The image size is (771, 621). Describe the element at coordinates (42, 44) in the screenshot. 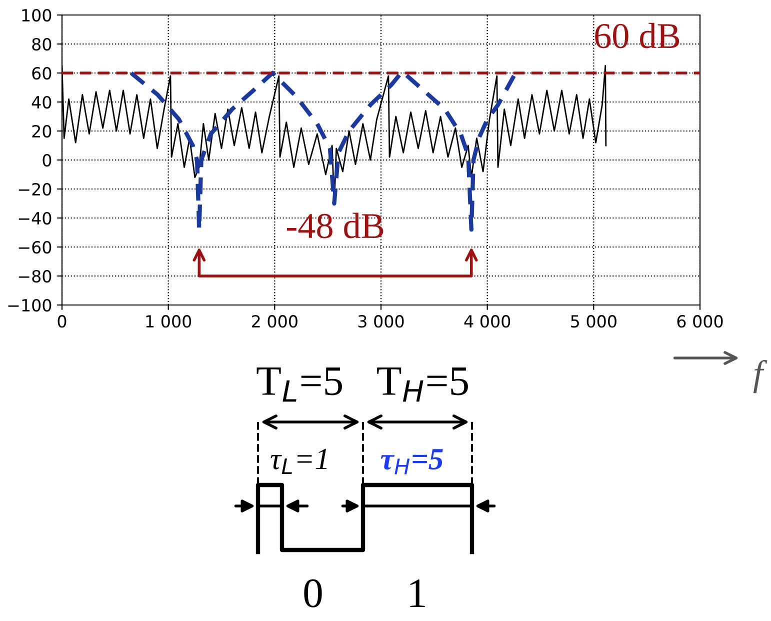

I see `y-tick-label: 80` at that location.